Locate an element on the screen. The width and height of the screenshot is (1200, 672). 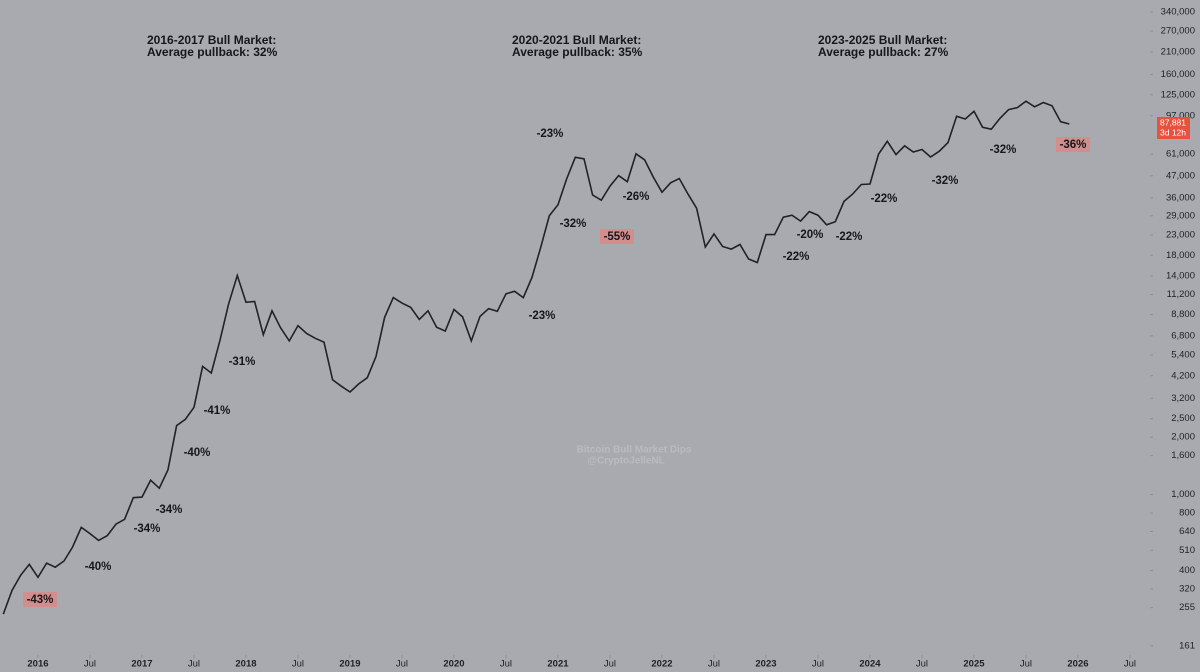
period-subtitle: Average pullback: 32% is located at coordinates (212, 52).